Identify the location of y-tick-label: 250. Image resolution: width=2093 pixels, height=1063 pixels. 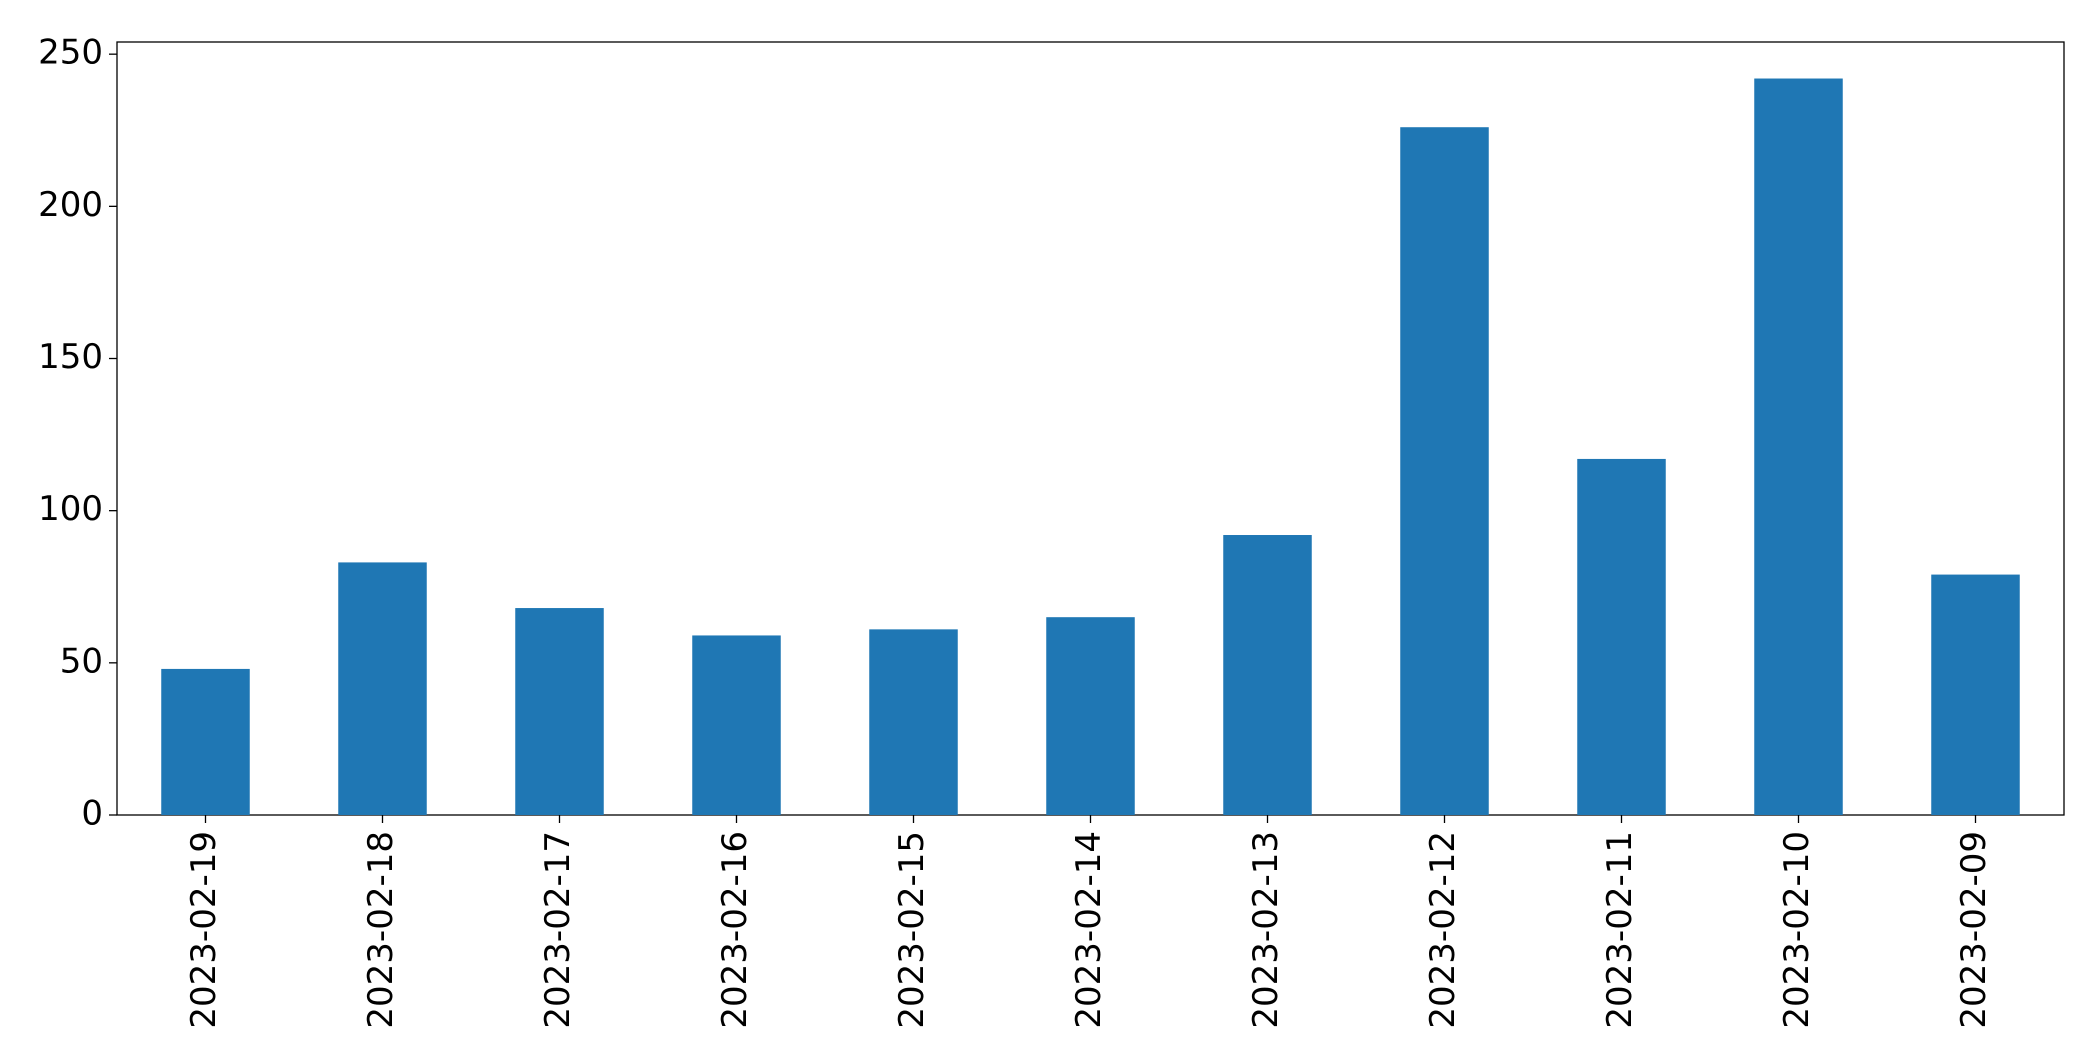
(70, 53).